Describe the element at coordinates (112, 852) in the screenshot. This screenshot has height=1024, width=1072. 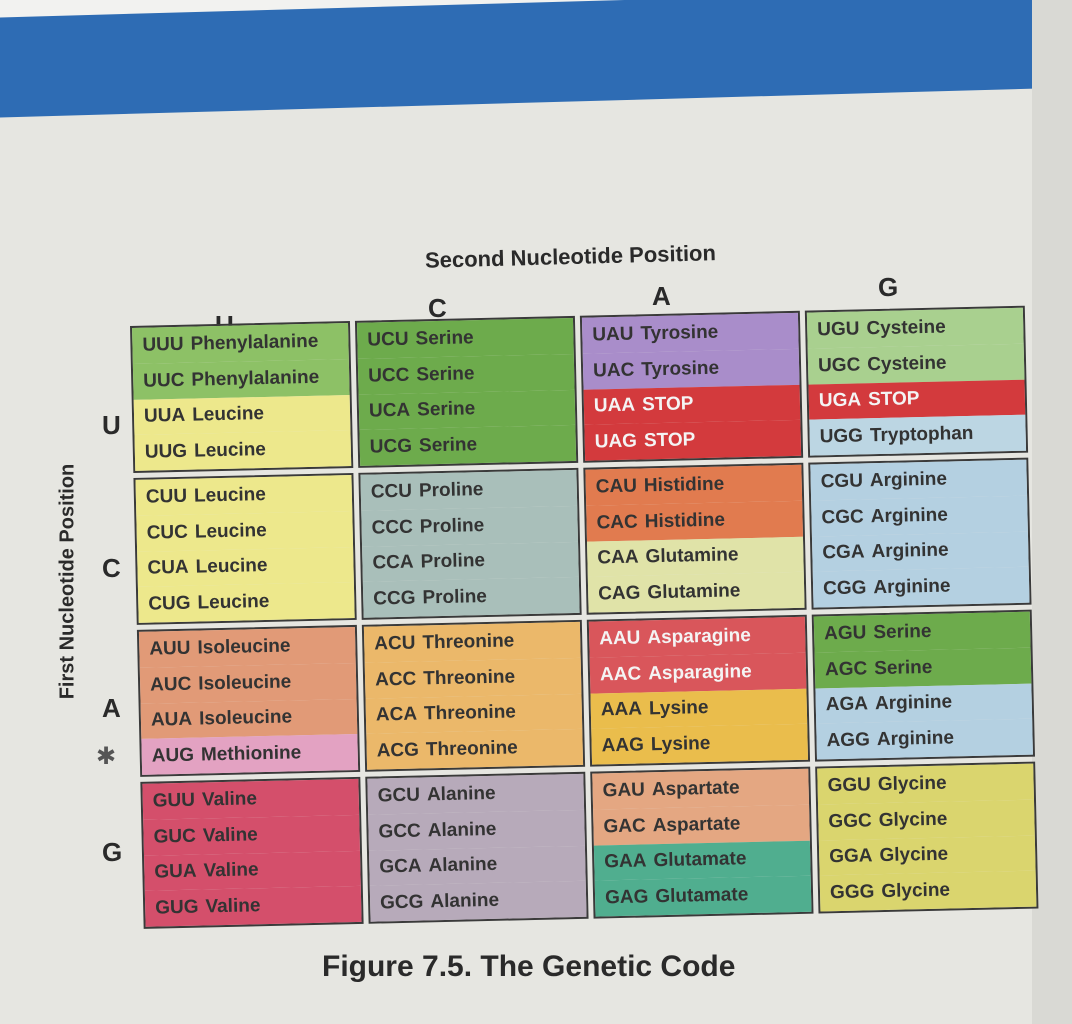
I see `row-letter-g: G` at that location.